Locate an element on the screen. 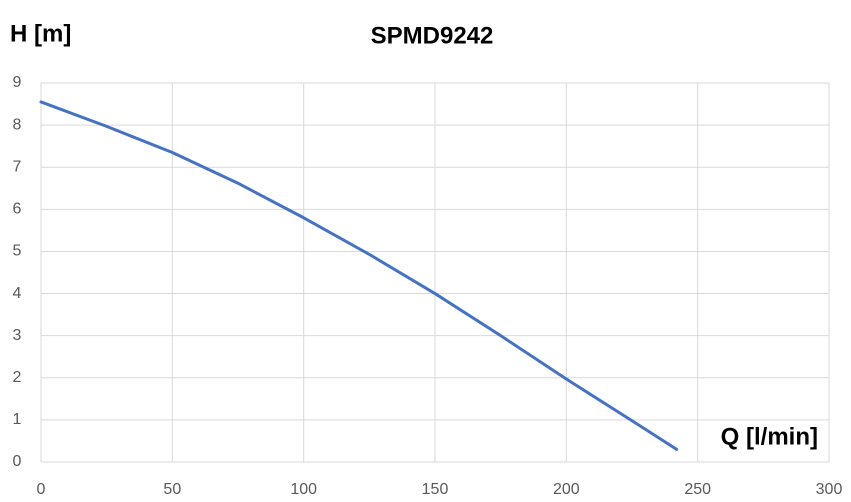  y-tick-label: 9 is located at coordinates (17, 82).